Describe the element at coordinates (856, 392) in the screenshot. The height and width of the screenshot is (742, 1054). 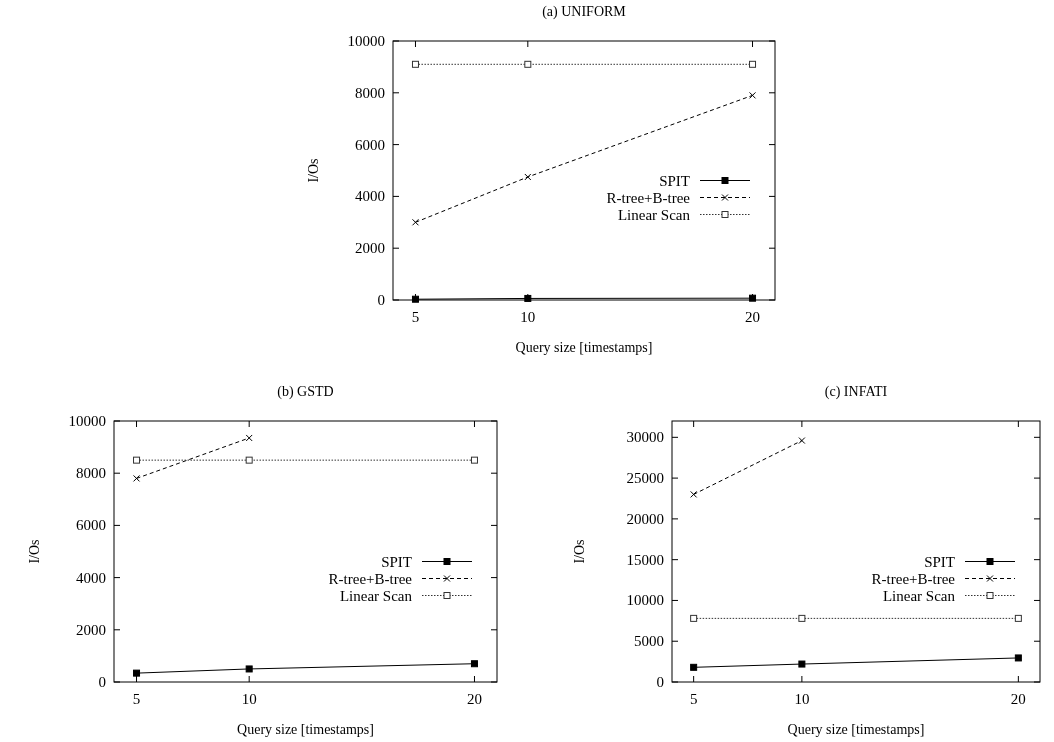
I see `chart-title: (c) INFATI` at that location.